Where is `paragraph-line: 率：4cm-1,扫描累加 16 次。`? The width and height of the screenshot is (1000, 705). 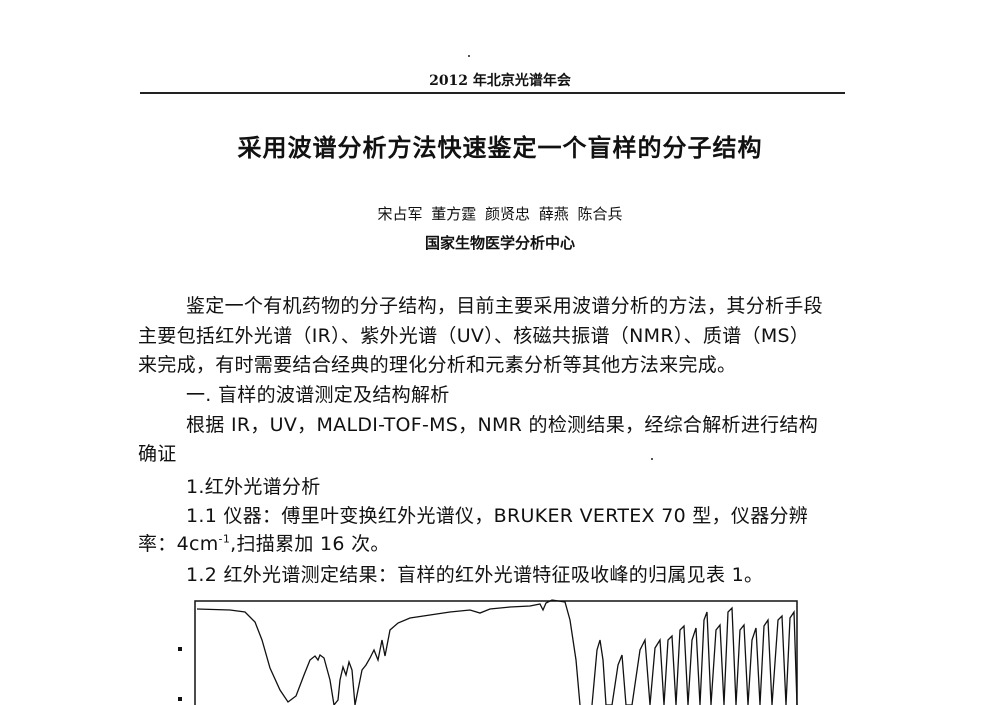 paragraph-line: 率：4cm-1,扫描累加 16 次。 is located at coordinates (264, 542).